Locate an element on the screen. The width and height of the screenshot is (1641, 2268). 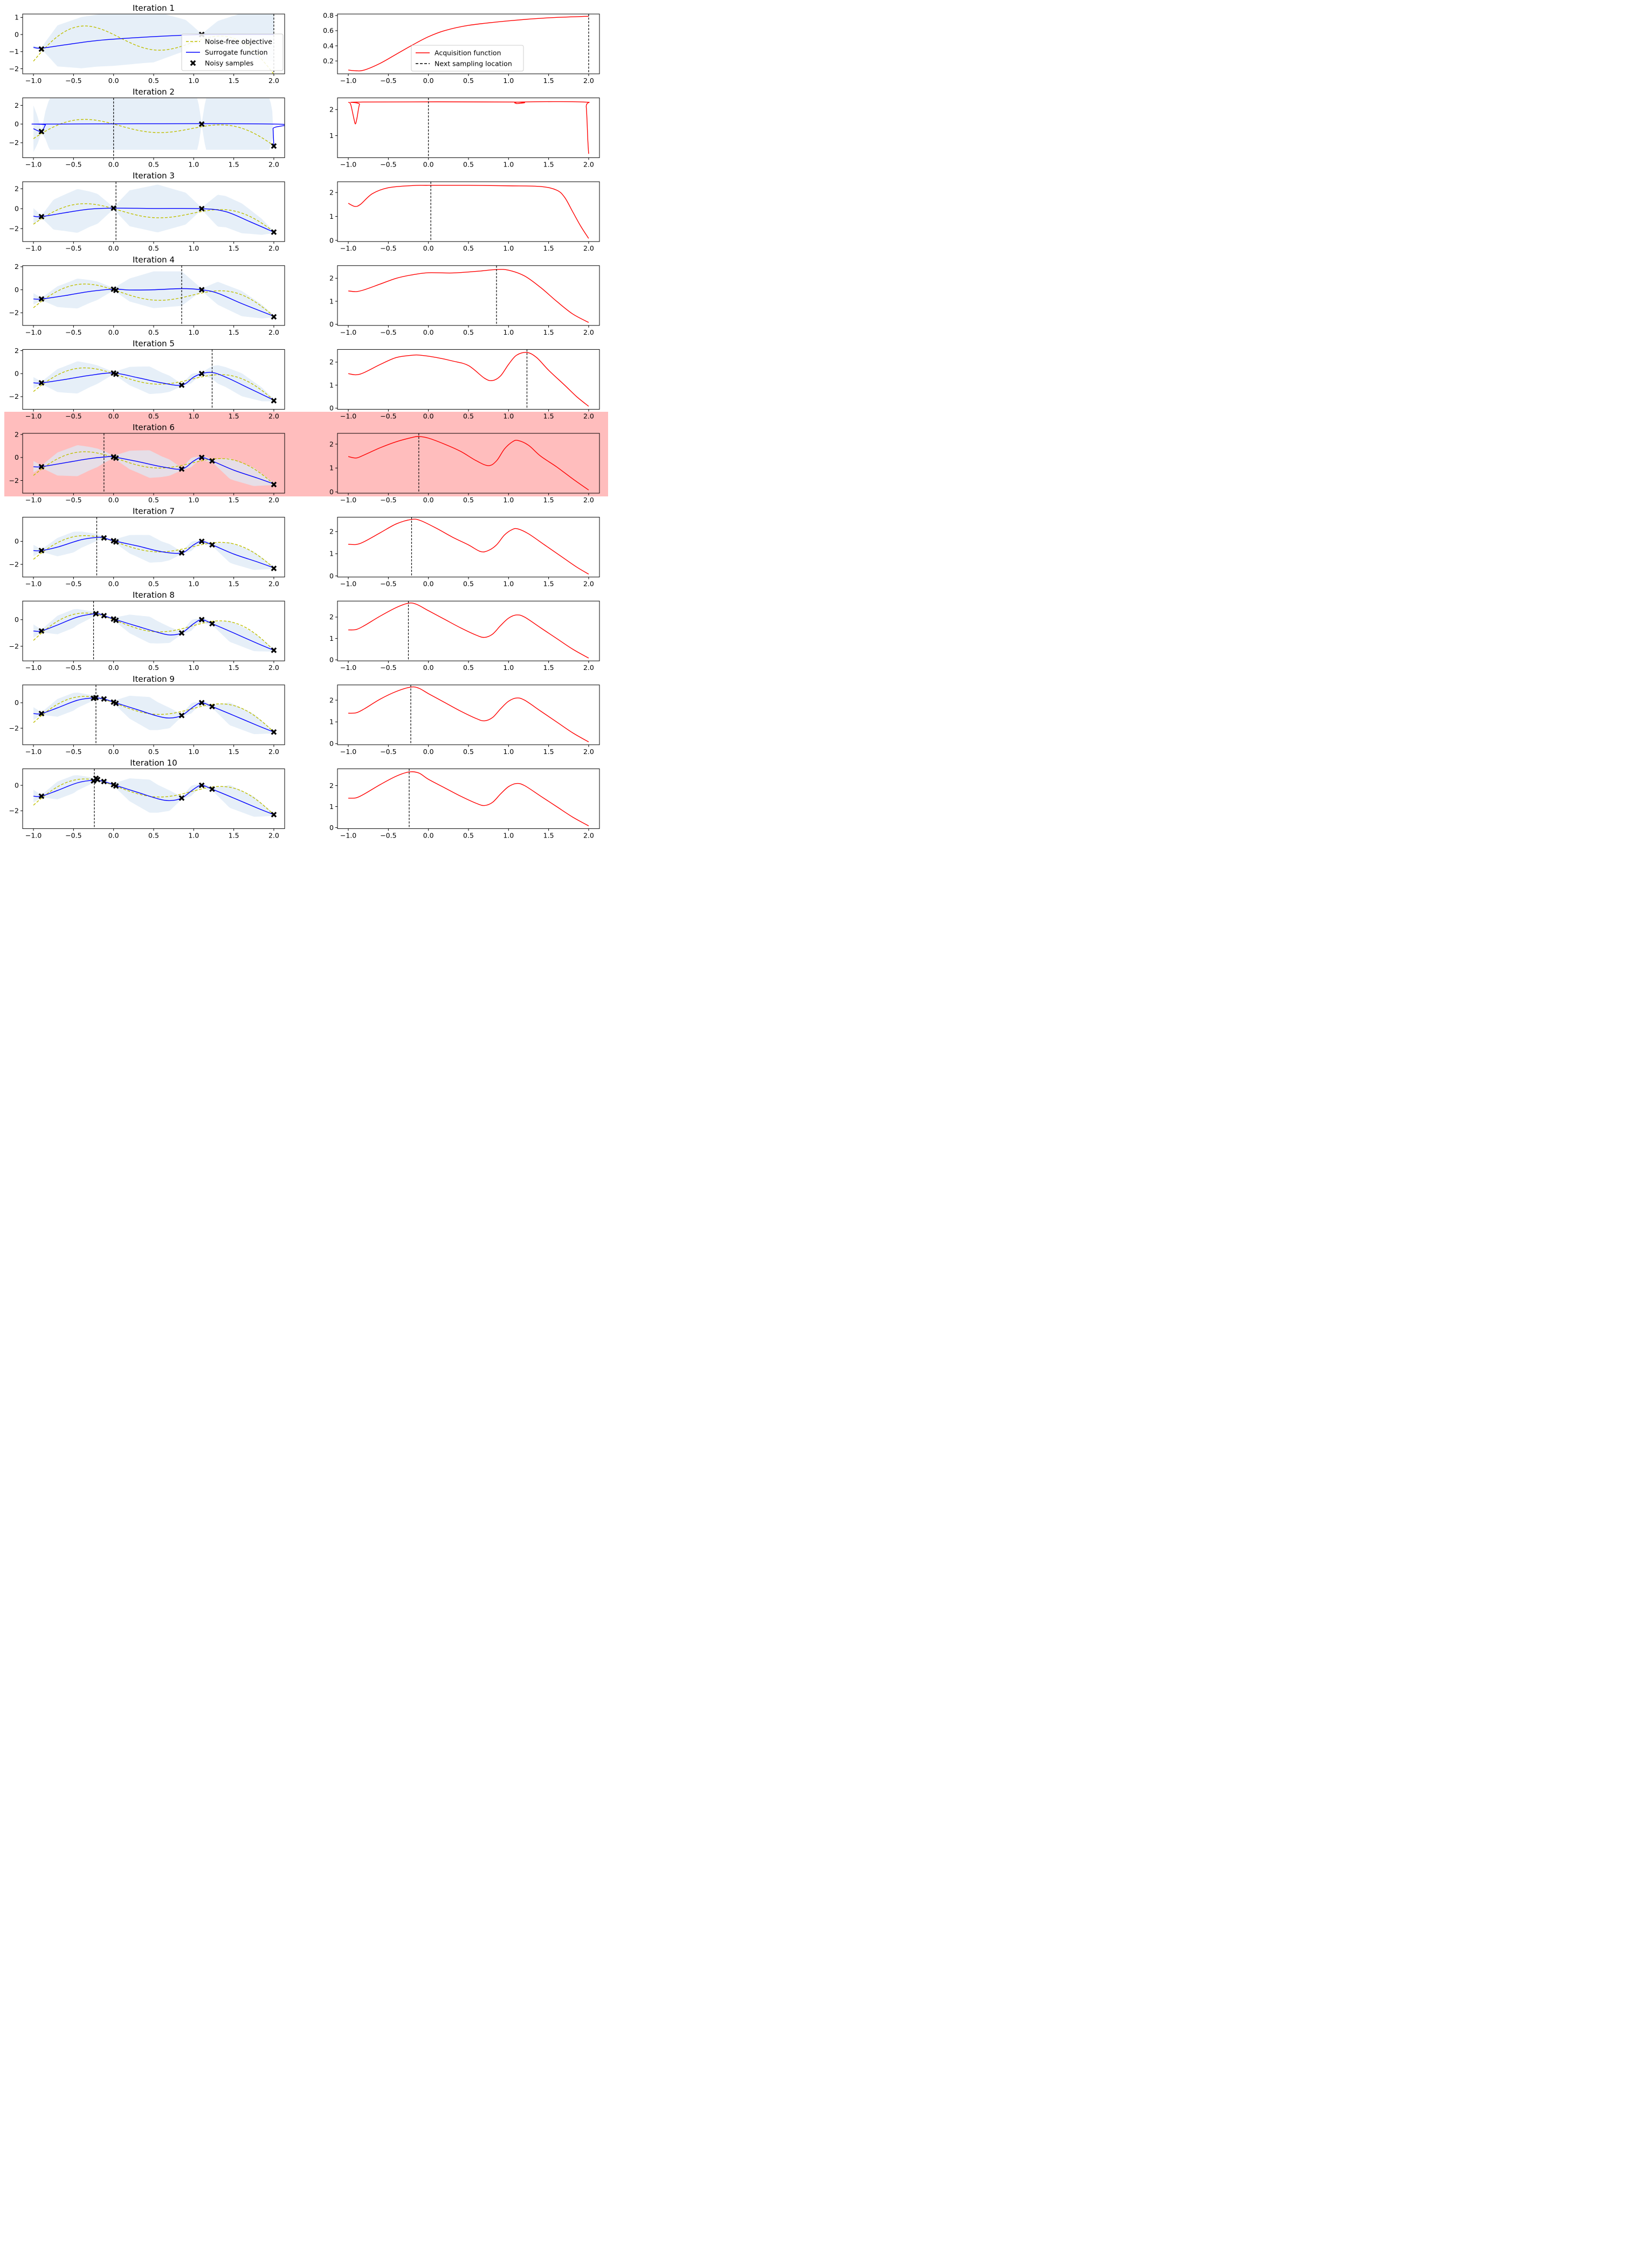
right-panel-iteration-8: −1.0 −0.5 0.0 0.5 1.0 1.5 2.0 2 1 0 is located at coordinates (464, 636).